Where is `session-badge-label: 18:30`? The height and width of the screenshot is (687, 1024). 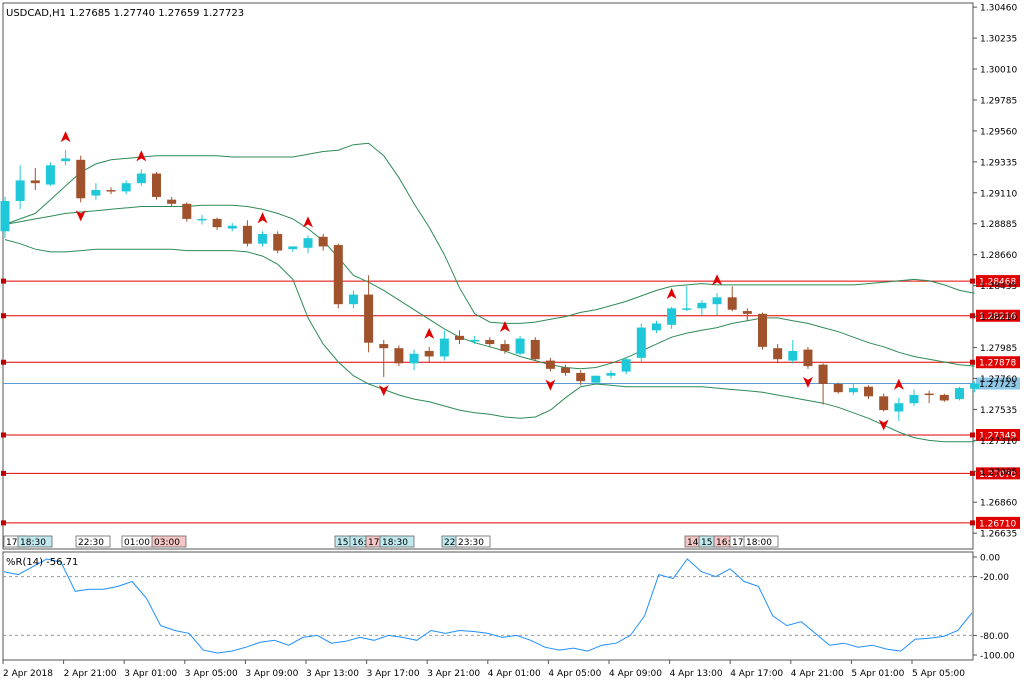
session-badge-label: 18:30 is located at coordinates (395, 543).